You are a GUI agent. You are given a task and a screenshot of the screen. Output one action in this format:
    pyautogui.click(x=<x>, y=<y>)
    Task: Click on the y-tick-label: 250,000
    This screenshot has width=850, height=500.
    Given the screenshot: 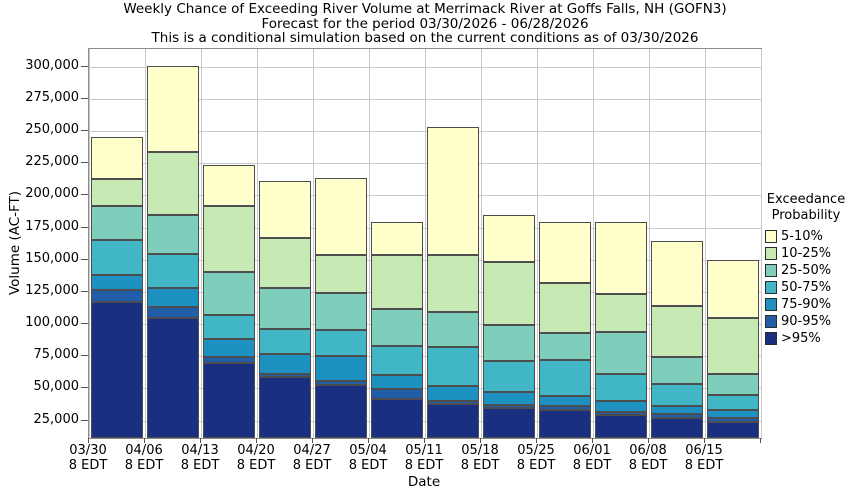 What is the action you would take?
    pyautogui.click(x=52, y=129)
    